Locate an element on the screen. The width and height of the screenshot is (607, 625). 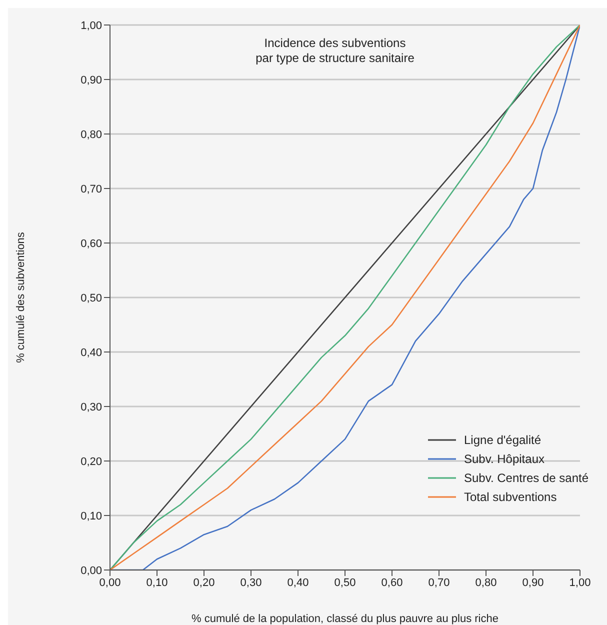
y-tick-label: 1,00 is located at coordinates (91, 26).